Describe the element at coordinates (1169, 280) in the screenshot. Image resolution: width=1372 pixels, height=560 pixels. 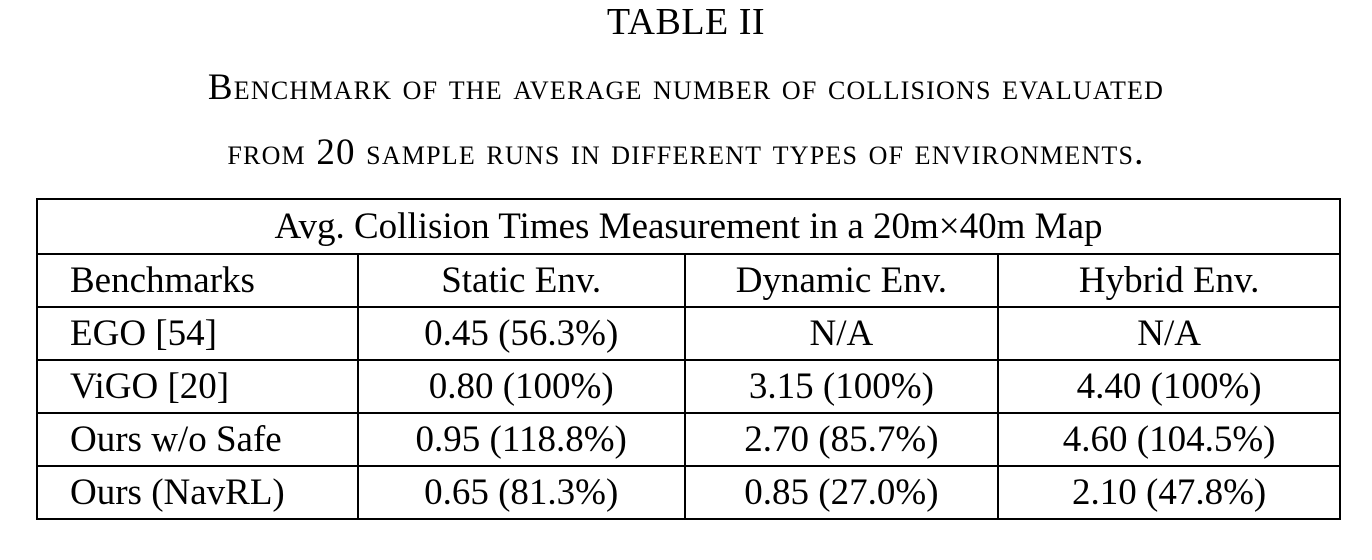
I see `column-header-hybrid-env: Hybrid Env.` at that location.